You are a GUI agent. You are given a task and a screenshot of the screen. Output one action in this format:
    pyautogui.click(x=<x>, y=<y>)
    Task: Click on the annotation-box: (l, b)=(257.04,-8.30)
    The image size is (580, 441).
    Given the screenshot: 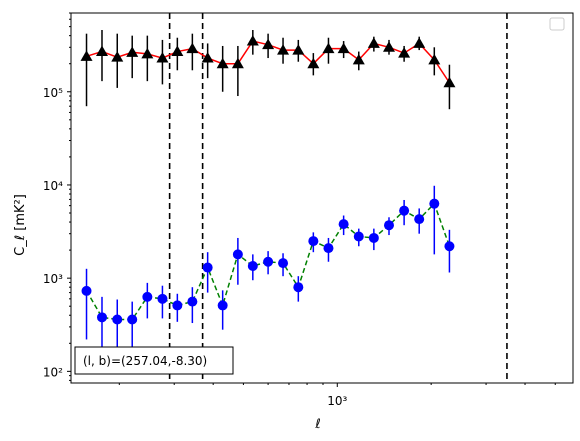 What is the action you would take?
    pyautogui.click(x=154, y=360)
    